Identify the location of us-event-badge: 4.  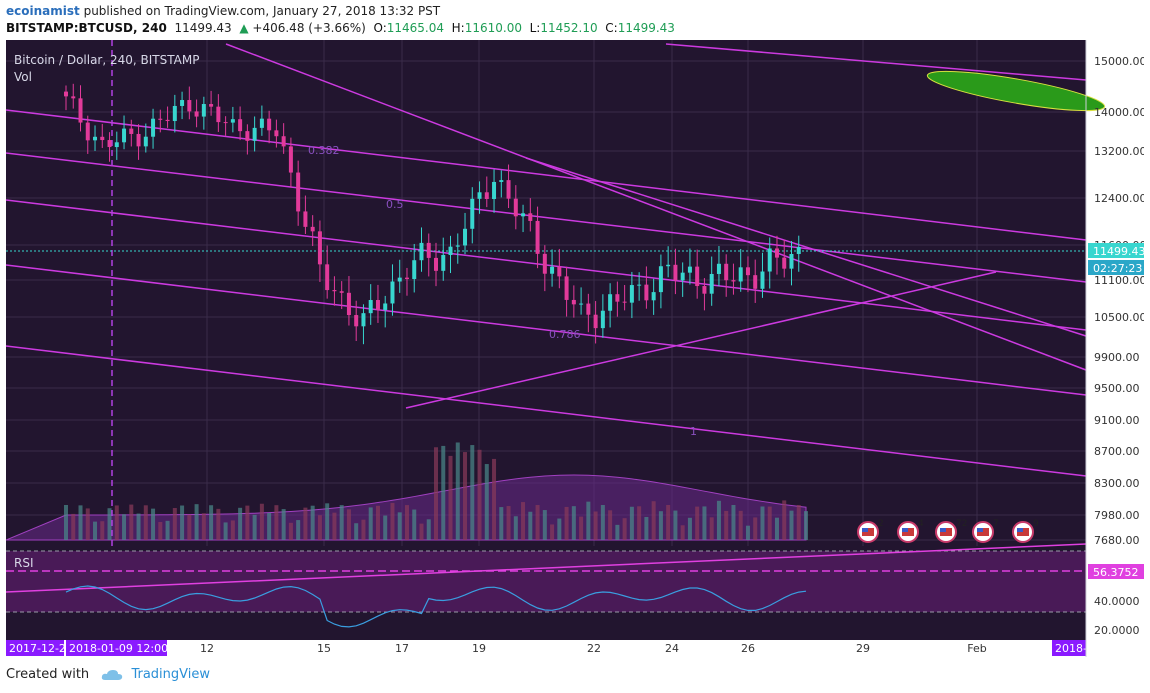
(910, 531).